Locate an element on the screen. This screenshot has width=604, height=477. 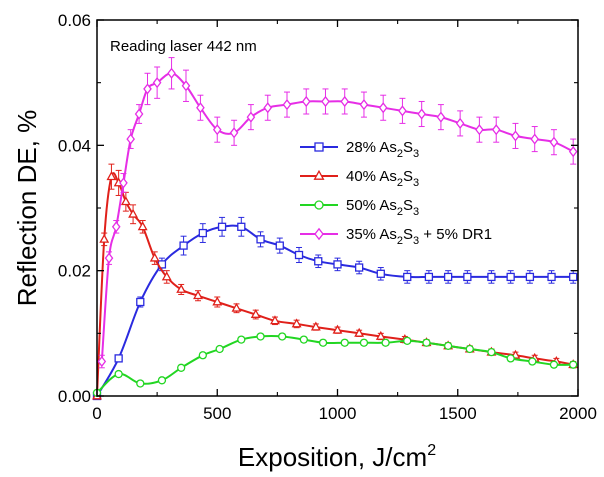
x-tick-label: 1000 is located at coordinates (338, 413).